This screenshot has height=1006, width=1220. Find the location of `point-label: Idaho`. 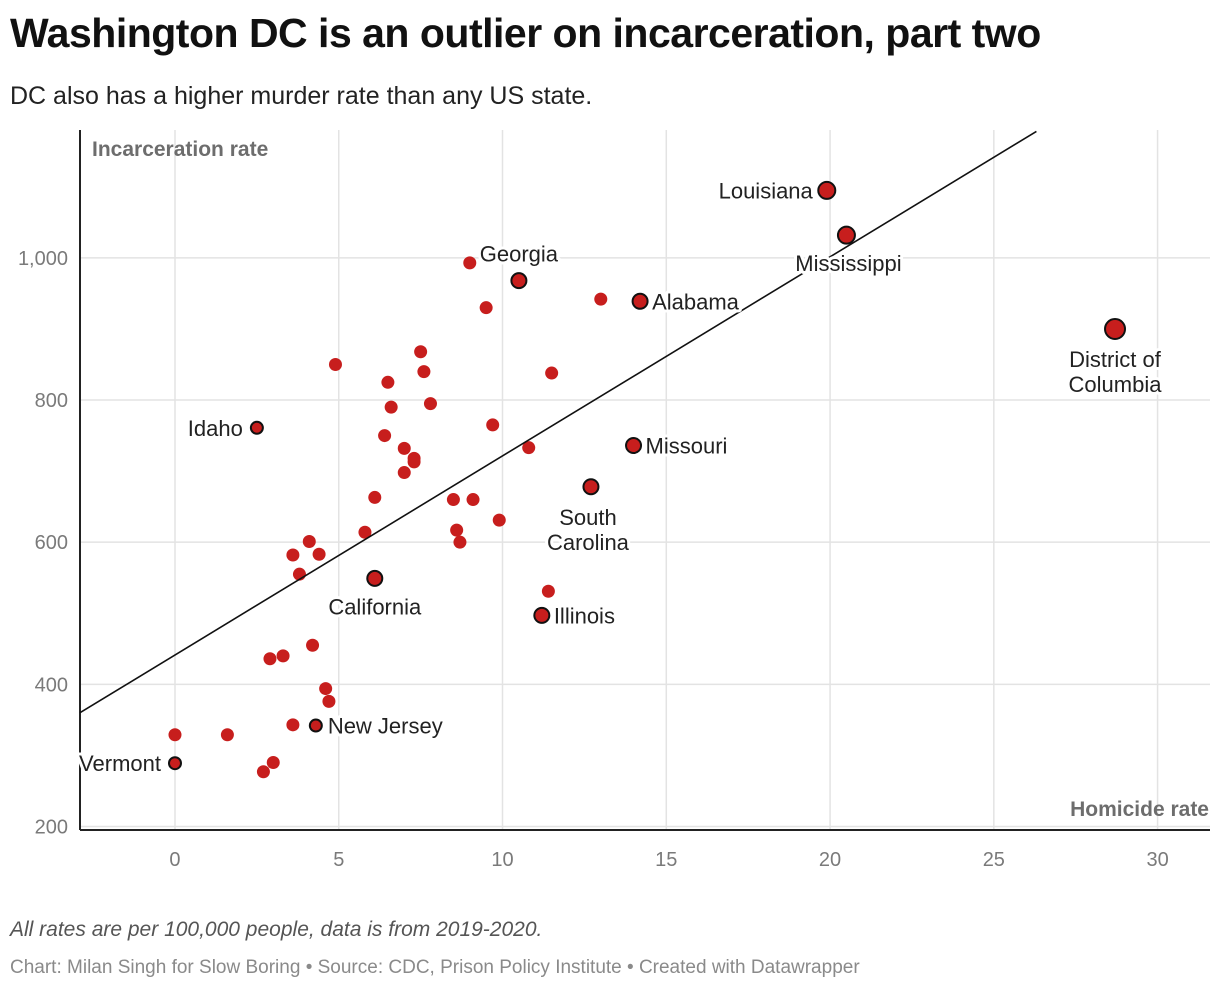

point-label: Idaho is located at coordinates (215, 428).